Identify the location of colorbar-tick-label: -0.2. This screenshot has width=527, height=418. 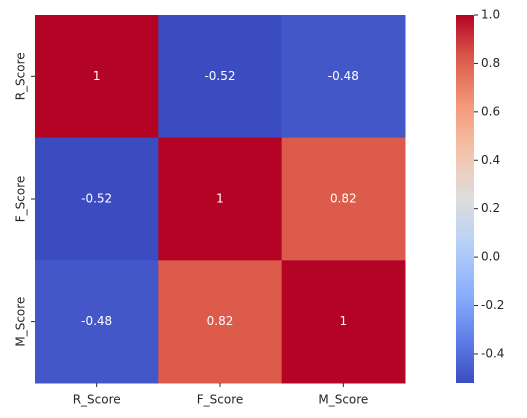
(492, 305).